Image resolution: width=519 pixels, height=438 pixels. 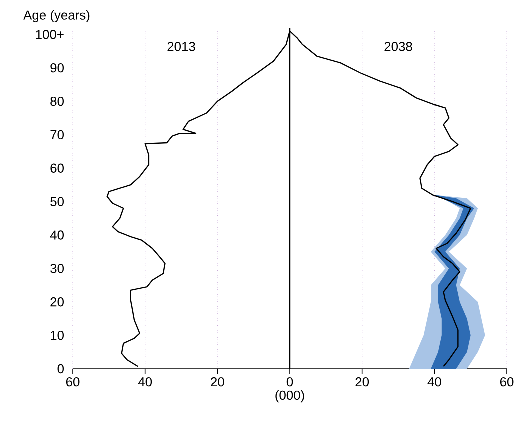 I want to click on y-tick-label: 60, so click(x=57, y=168).